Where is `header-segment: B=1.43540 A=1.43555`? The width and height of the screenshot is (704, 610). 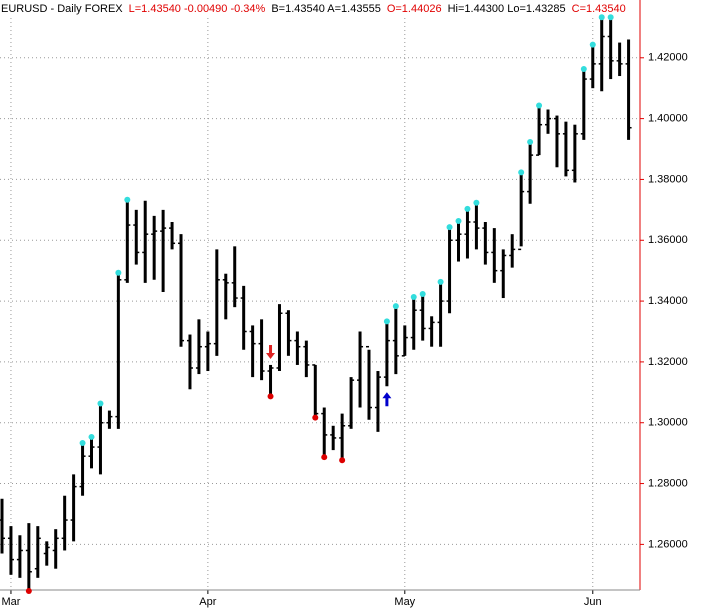 header-segment: B=1.43540 A=1.43555 is located at coordinates (326, 9).